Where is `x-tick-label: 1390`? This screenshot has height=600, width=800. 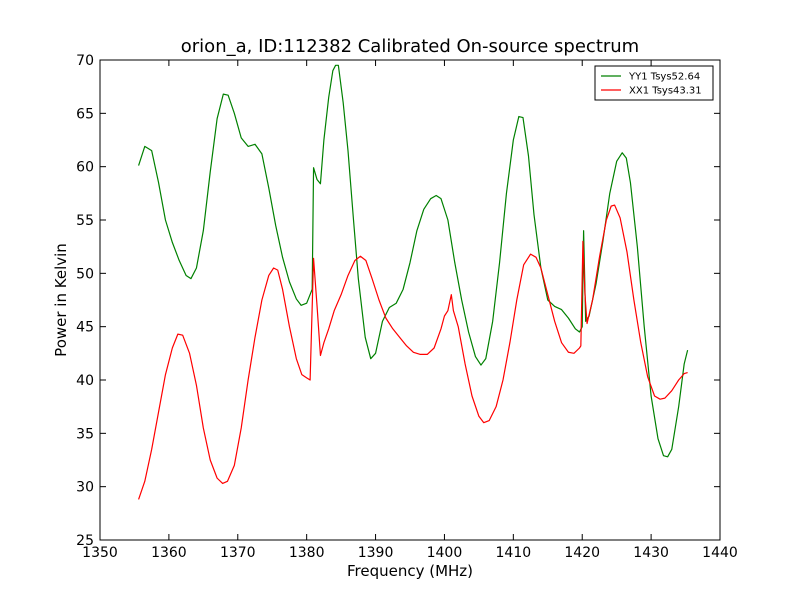
x-tick-label: 1390 is located at coordinates (376, 553).